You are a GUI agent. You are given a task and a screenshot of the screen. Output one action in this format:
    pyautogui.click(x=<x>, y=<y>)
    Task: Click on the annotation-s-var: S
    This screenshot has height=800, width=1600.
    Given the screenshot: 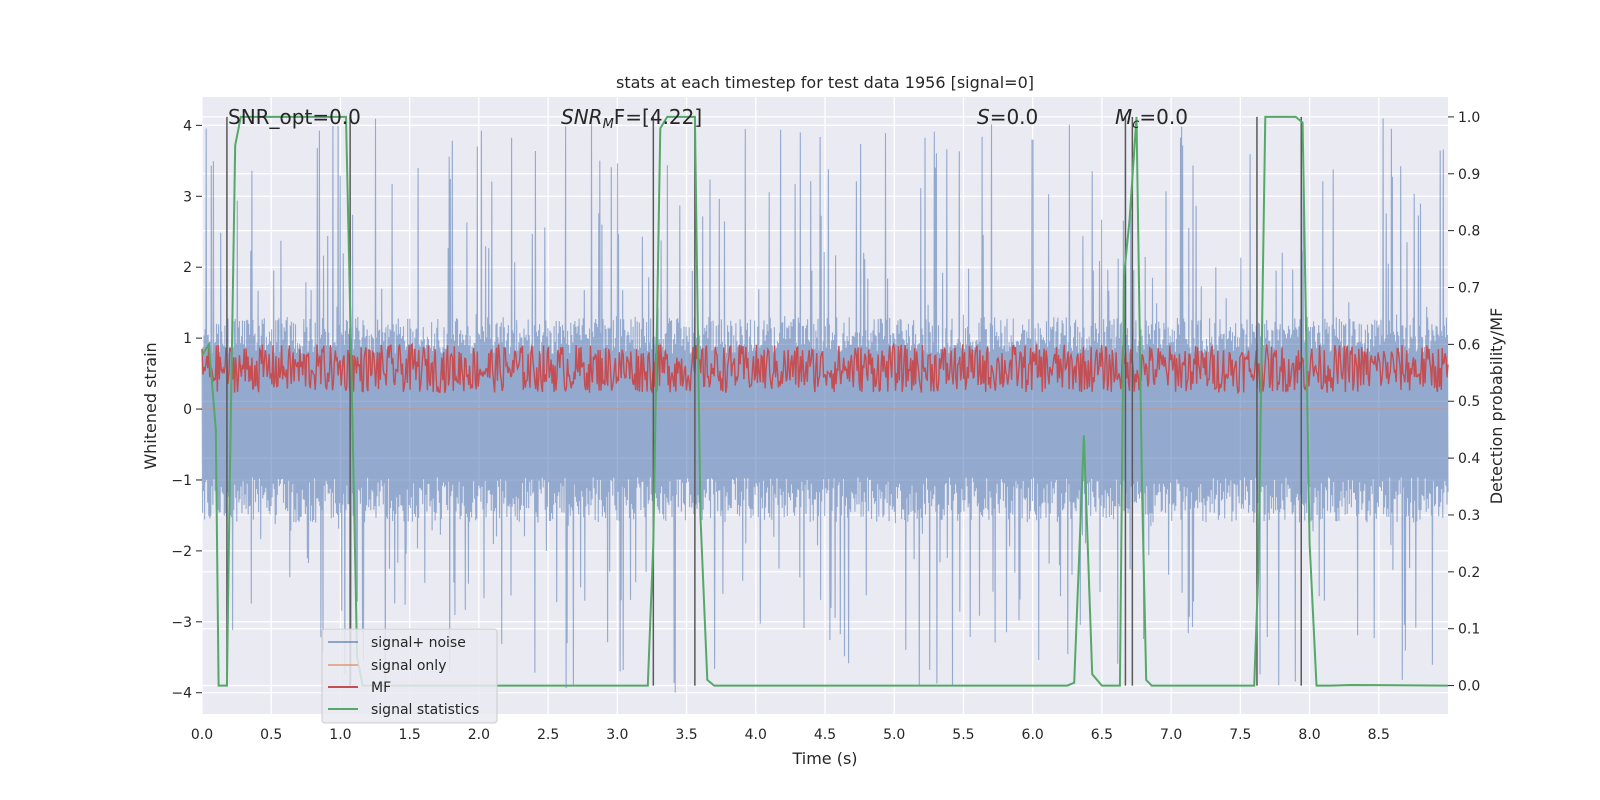 What is the action you would take?
    pyautogui.click(x=983, y=117)
    